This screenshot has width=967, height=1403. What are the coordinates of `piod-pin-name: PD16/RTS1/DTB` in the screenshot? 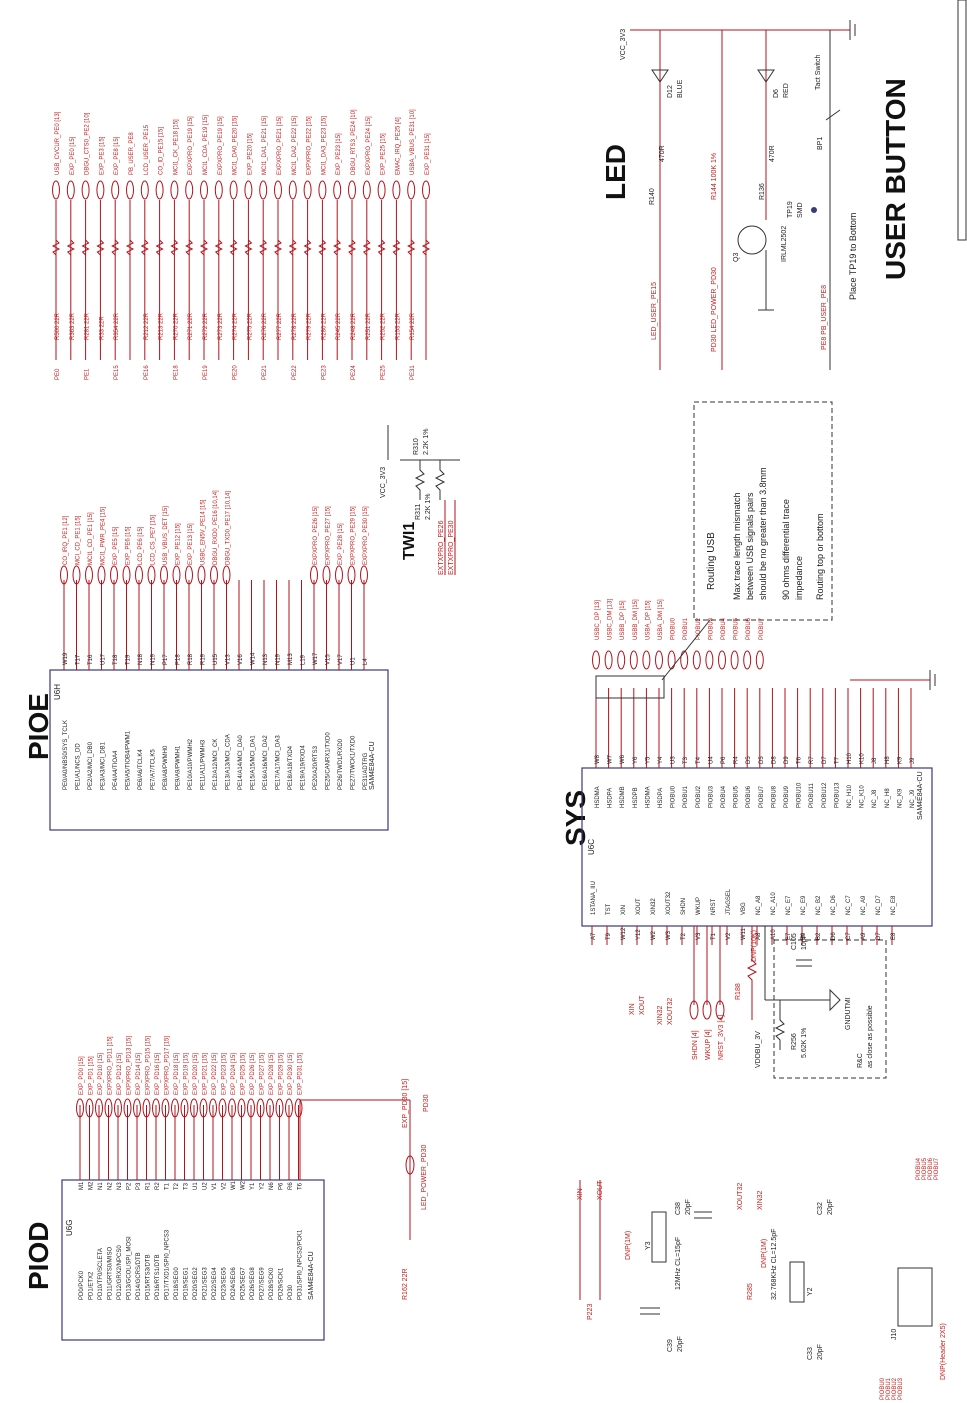 It's located at (158, 1277).